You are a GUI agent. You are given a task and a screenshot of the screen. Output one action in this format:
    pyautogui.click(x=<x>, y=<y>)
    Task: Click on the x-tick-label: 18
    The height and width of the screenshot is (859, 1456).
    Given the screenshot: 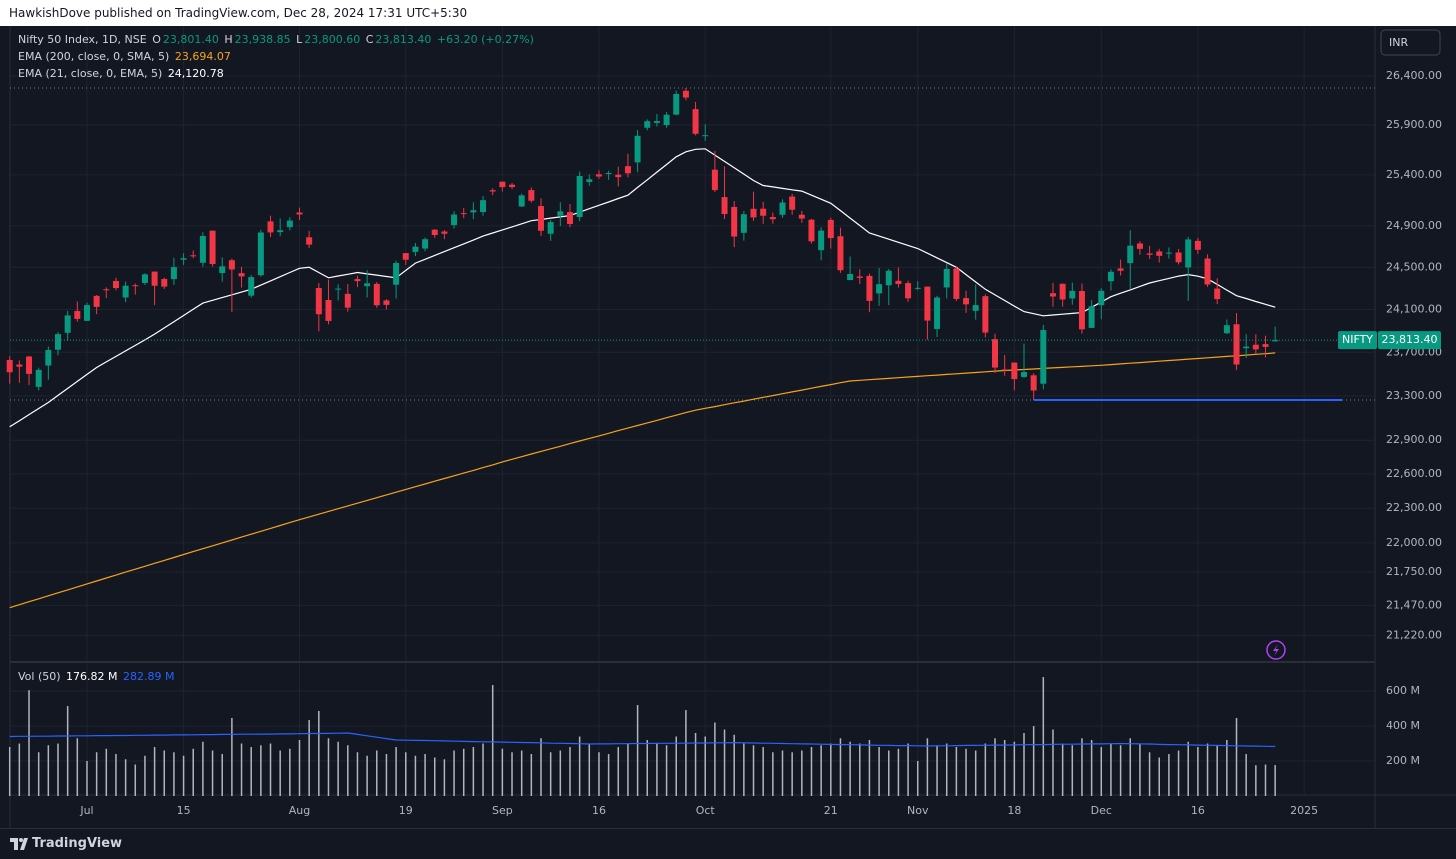 What is the action you would take?
    pyautogui.click(x=1014, y=810)
    